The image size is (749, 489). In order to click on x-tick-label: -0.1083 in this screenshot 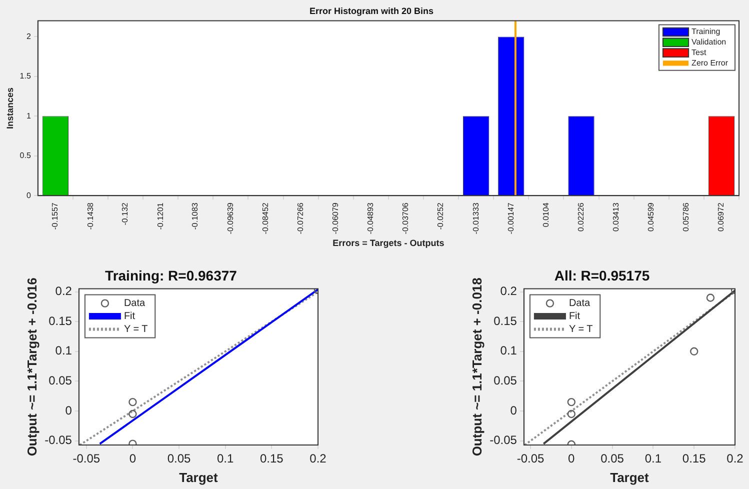, I will do `click(195, 216)`.